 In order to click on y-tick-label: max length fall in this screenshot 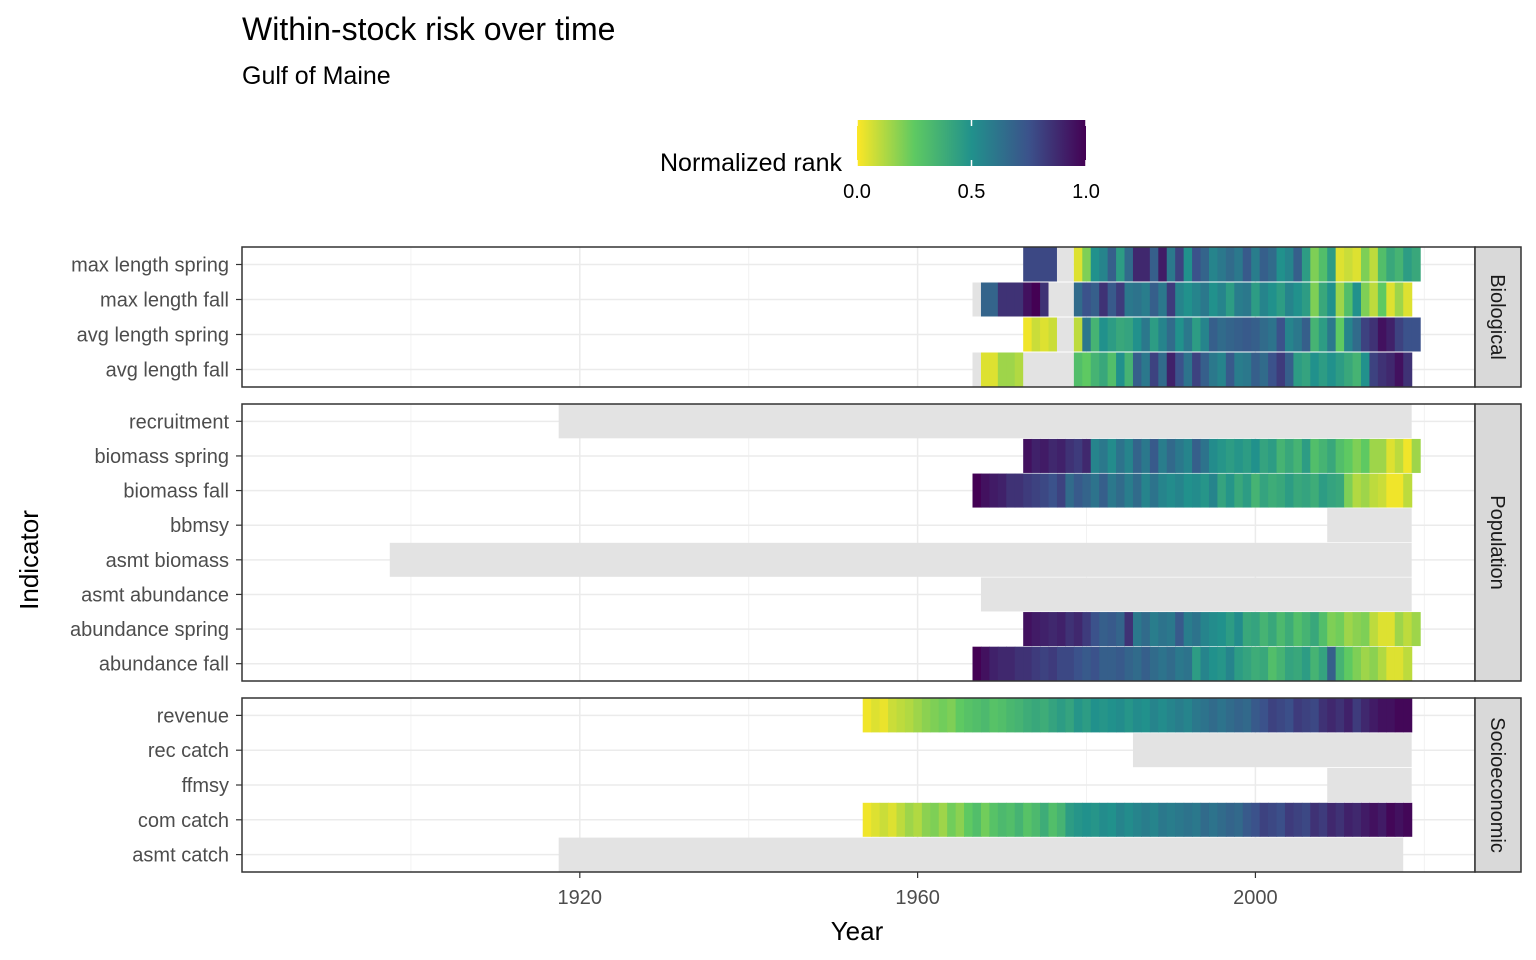, I will do `click(164, 301)`.